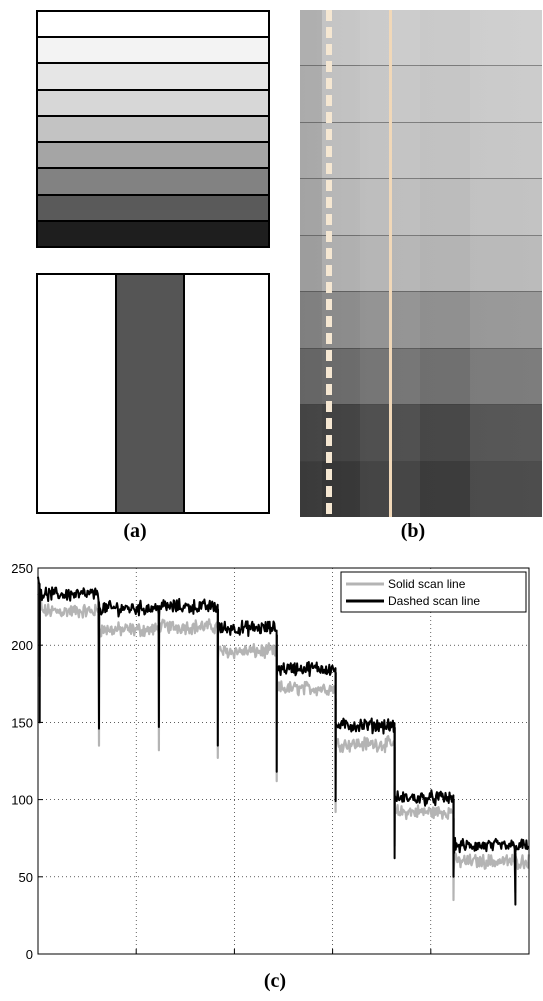 The height and width of the screenshot is (1001, 543). What do you see at coordinates (430, 959) in the screenshot?
I see `x-tick-label: 2000` at bounding box center [430, 959].